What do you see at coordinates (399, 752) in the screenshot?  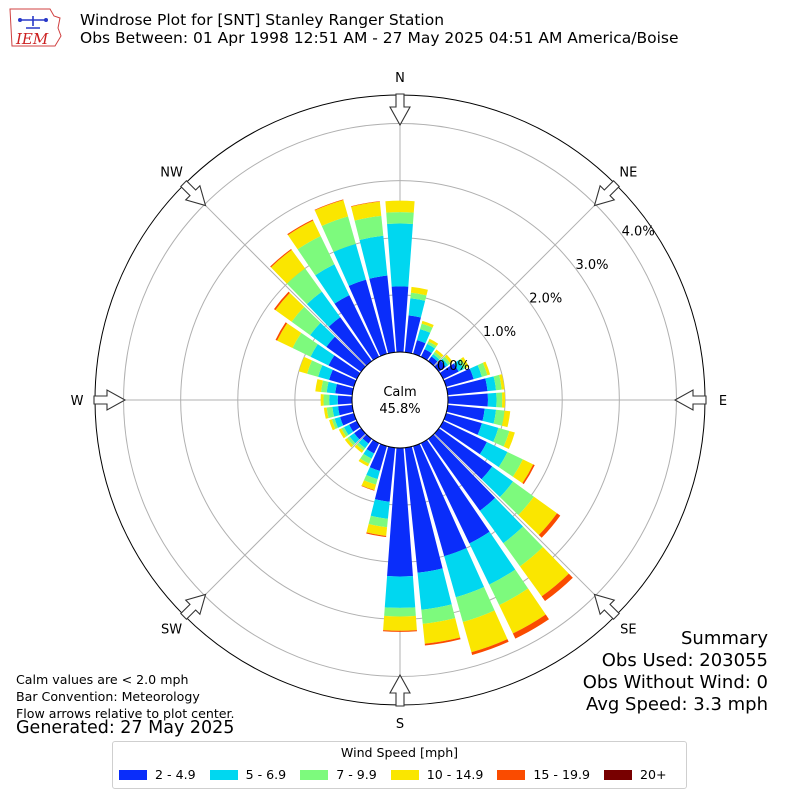 I see `legend-title: Wind Speed [mph]` at bounding box center [399, 752].